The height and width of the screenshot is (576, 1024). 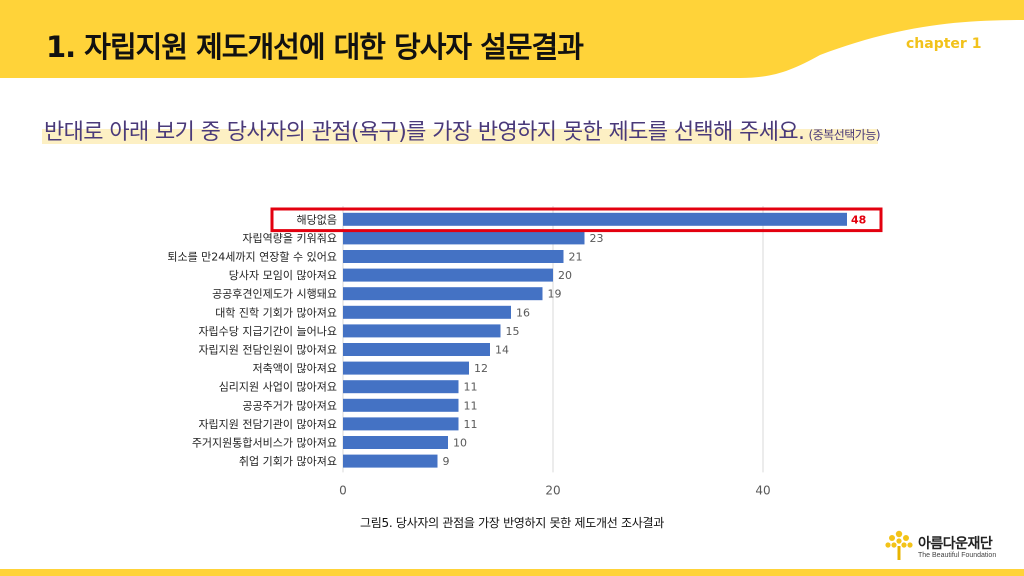 What do you see at coordinates (565, 275) in the screenshot?
I see `data-label: 20` at bounding box center [565, 275].